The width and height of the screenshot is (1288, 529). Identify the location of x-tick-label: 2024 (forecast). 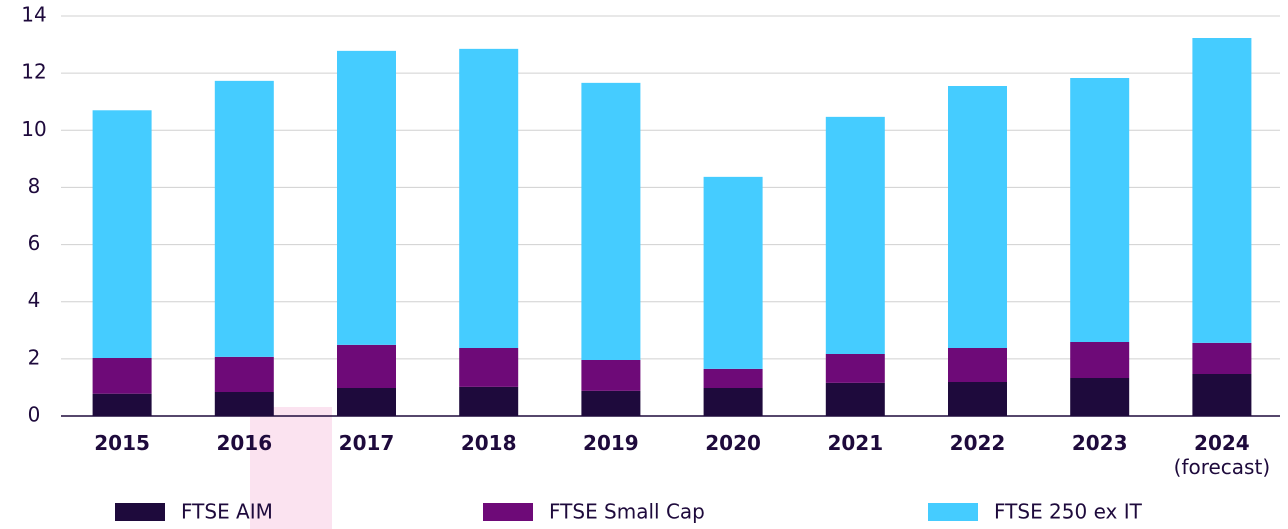
(1222, 455).